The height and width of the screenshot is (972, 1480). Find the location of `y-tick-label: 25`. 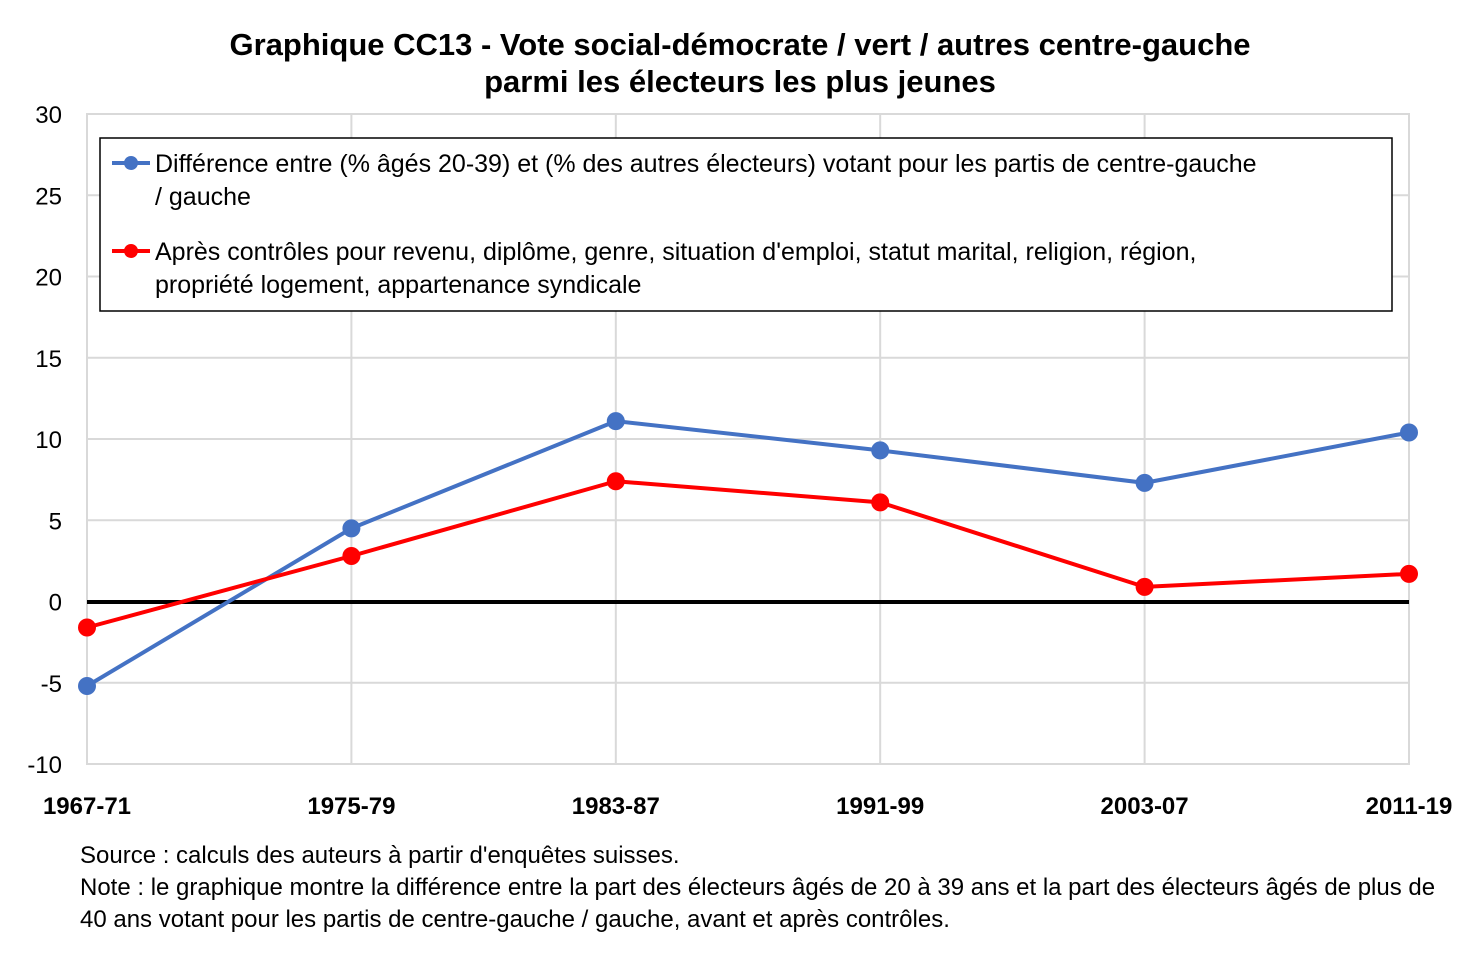

y-tick-label: 25 is located at coordinates (48, 196).